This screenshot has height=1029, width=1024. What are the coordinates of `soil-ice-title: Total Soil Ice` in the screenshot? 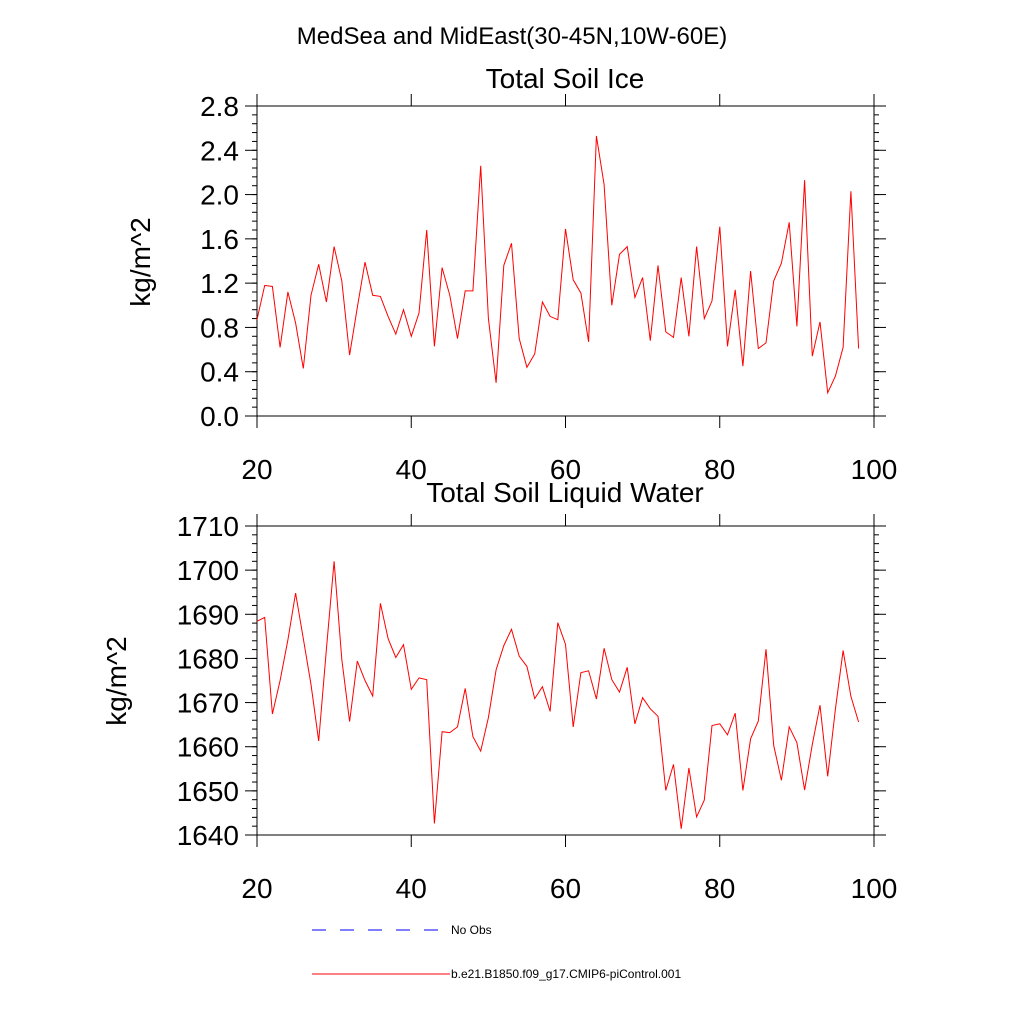 It's located at (565, 78).